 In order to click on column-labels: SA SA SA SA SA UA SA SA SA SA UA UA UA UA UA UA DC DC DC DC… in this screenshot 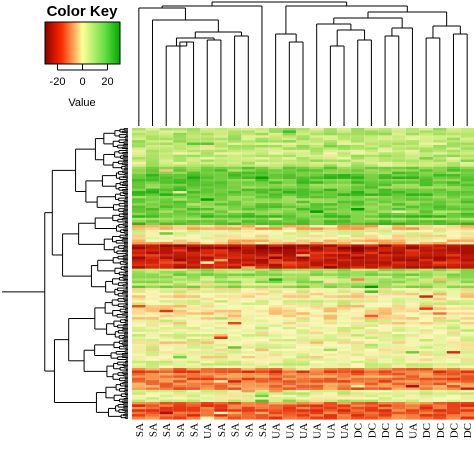, I will do `click(304, 431)`.